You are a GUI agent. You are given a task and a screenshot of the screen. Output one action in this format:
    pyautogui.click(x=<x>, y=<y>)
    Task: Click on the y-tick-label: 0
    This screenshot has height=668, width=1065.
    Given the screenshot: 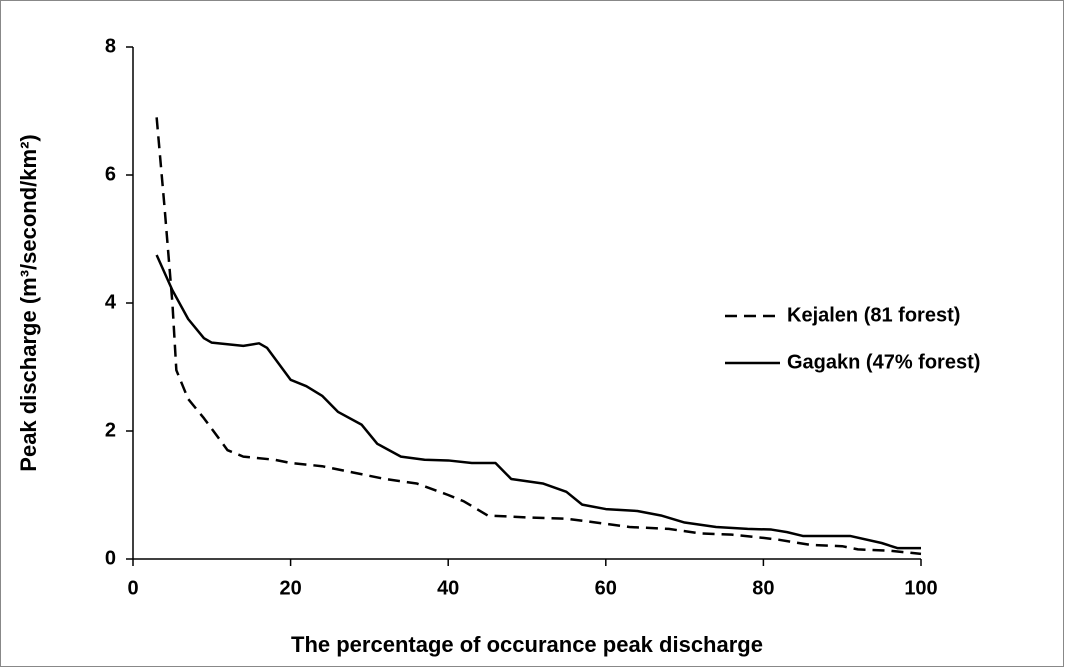 What is the action you would take?
    pyautogui.click(x=110, y=558)
    